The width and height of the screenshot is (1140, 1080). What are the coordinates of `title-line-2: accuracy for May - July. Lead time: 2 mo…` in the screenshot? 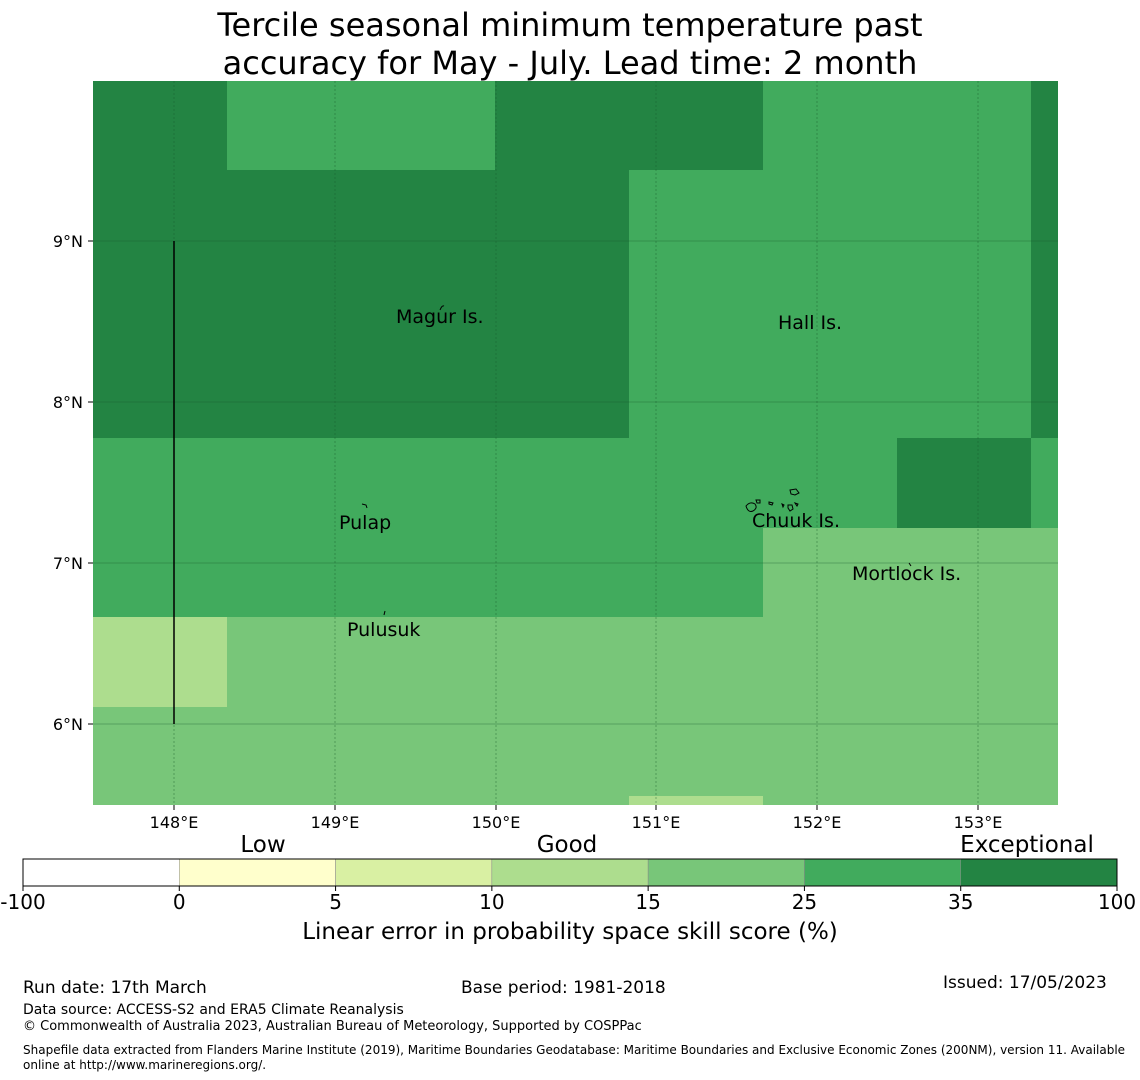 It's located at (570, 63).